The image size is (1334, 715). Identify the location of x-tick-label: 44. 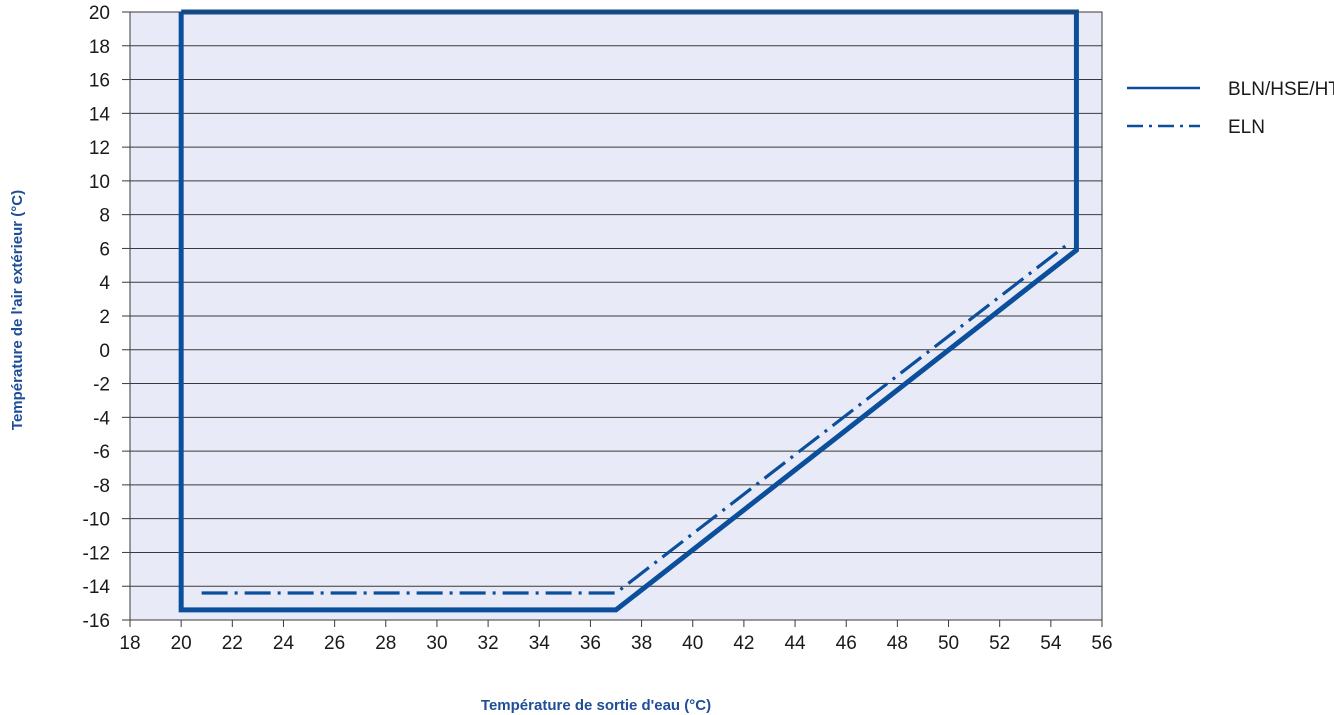
(795, 643).